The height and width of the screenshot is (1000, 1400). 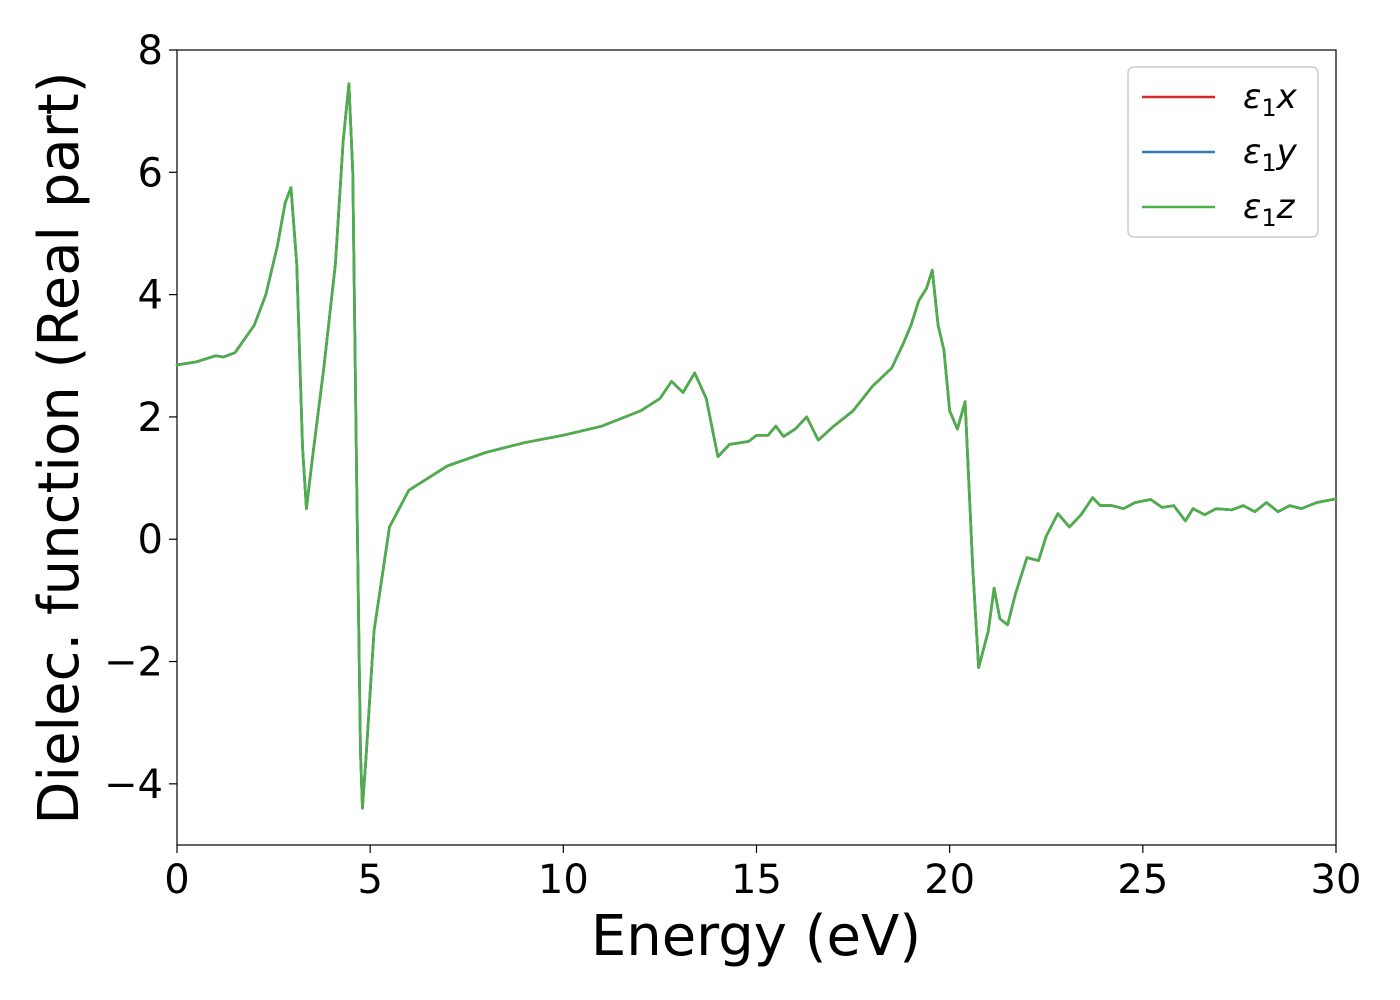 I want to click on x-tick-label: 20, so click(x=949, y=880).